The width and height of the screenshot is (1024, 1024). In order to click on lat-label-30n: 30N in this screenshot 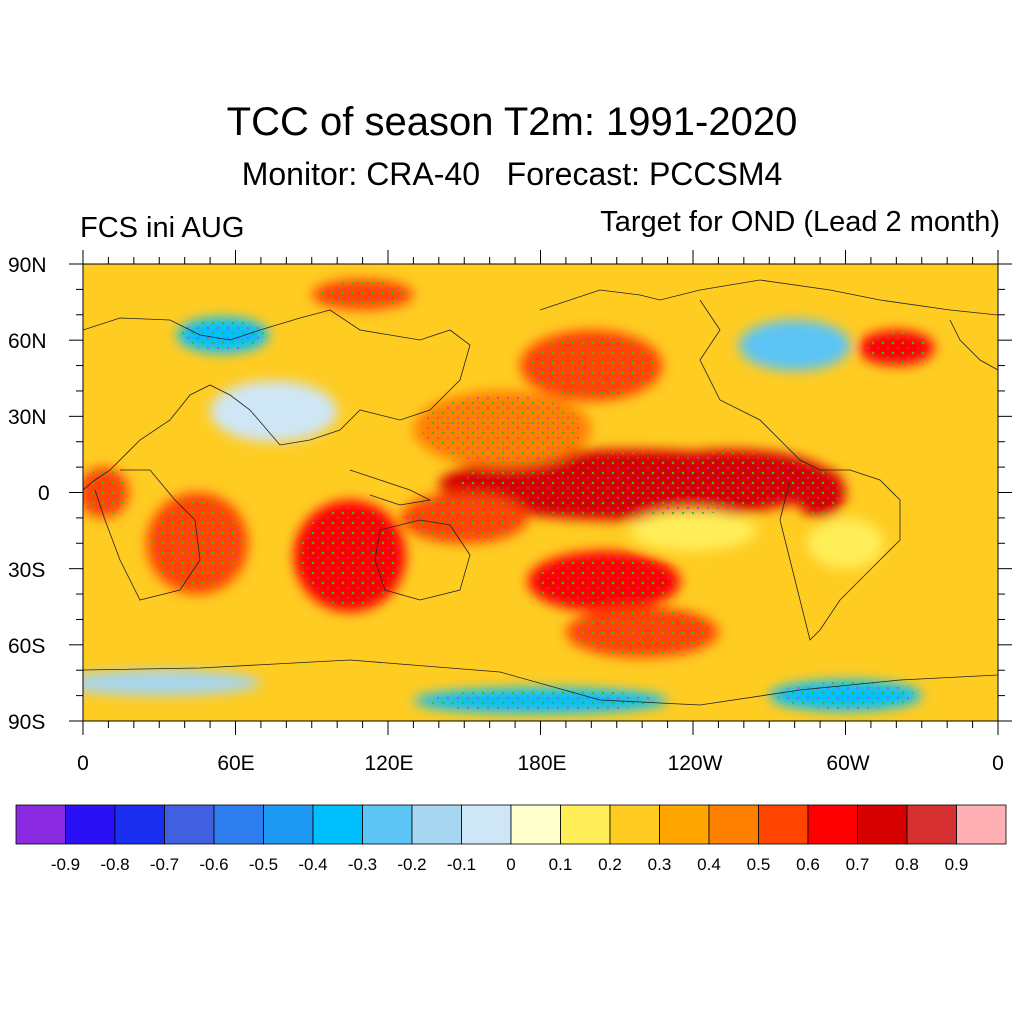, I will do `click(27, 417)`.